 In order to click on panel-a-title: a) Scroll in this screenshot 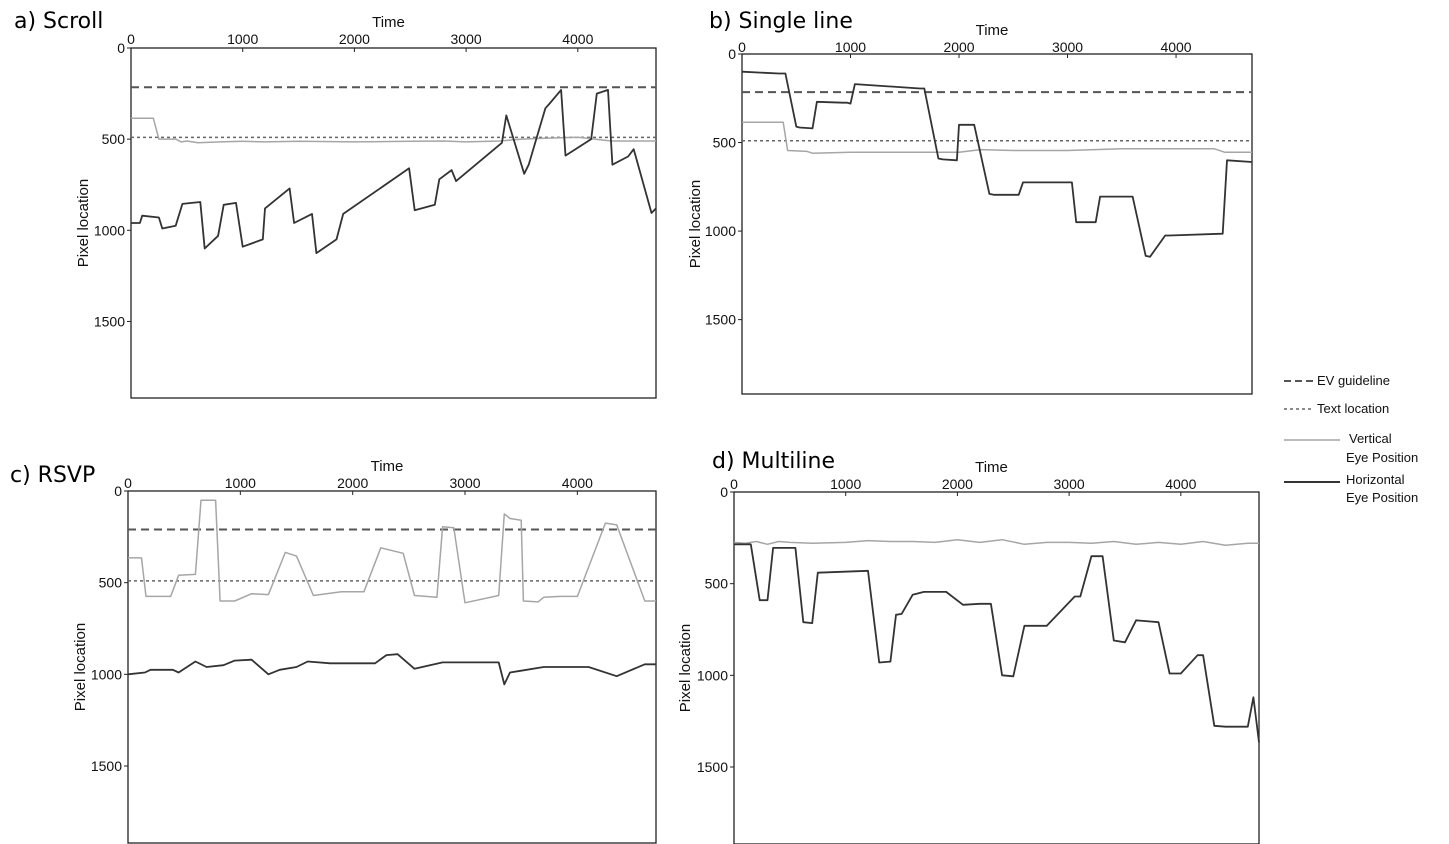, I will do `click(58, 21)`.